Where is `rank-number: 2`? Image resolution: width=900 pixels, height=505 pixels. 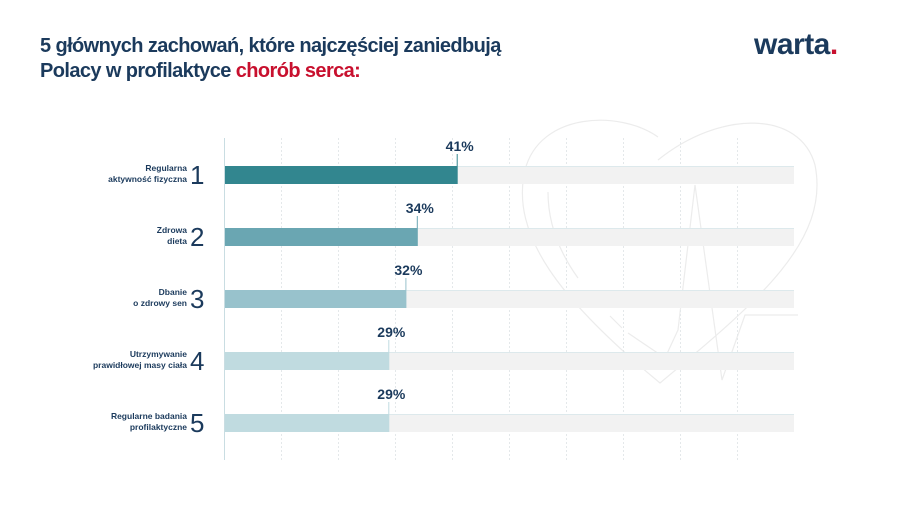
rank-number: 2 is located at coordinates (197, 237).